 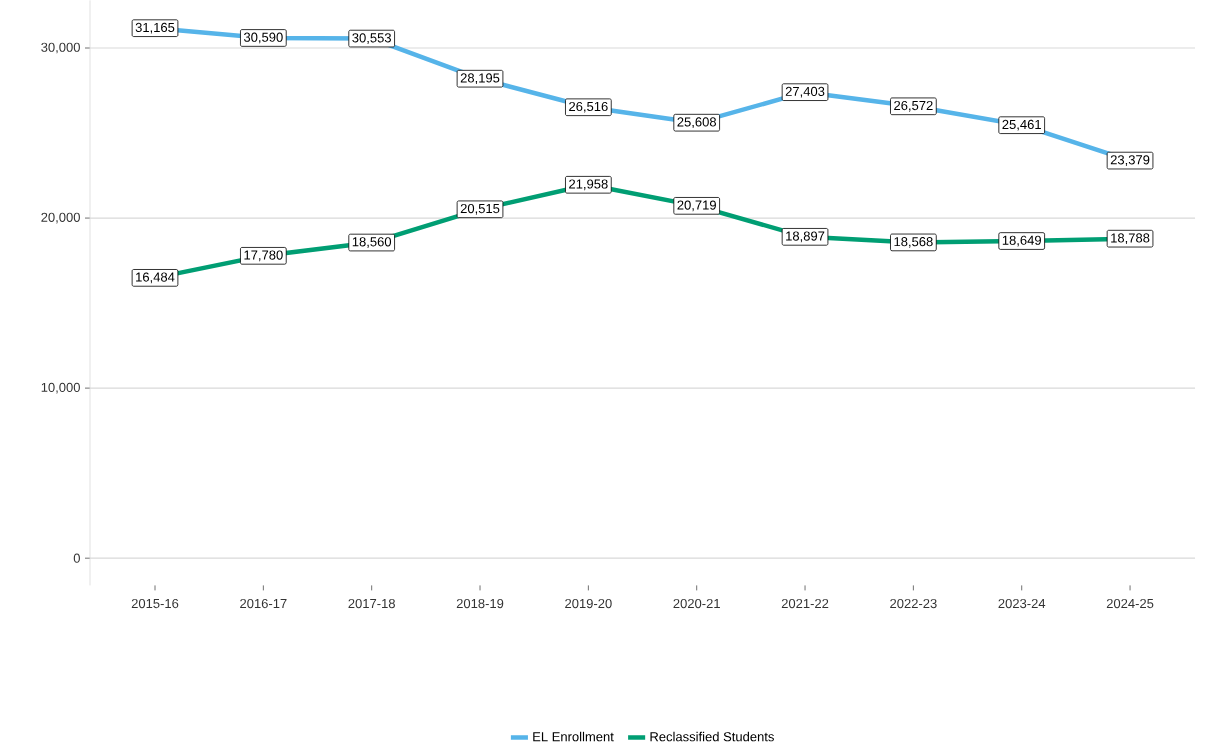 I want to click on data-label: 26,516, so click(x=588, y=107).